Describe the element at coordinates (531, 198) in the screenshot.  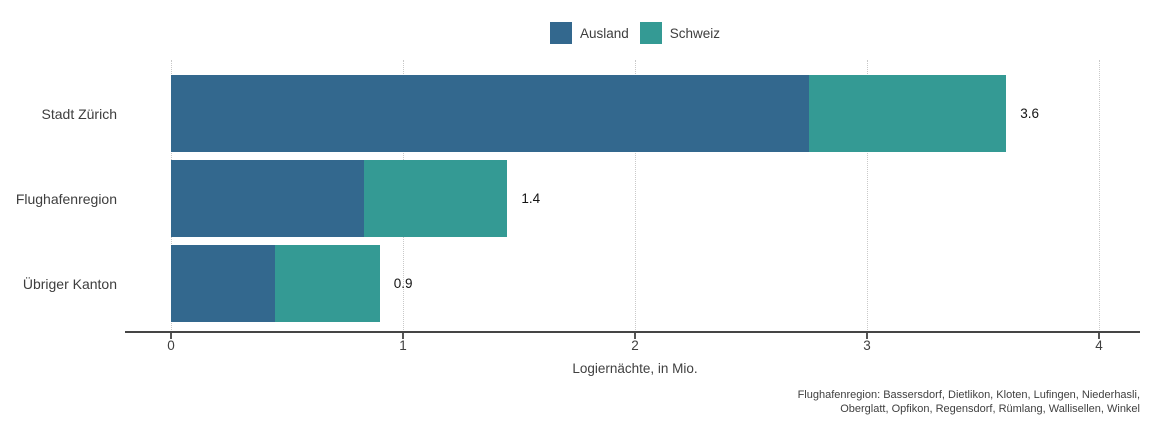
I see `bar-total-label: 1.4` at that location.